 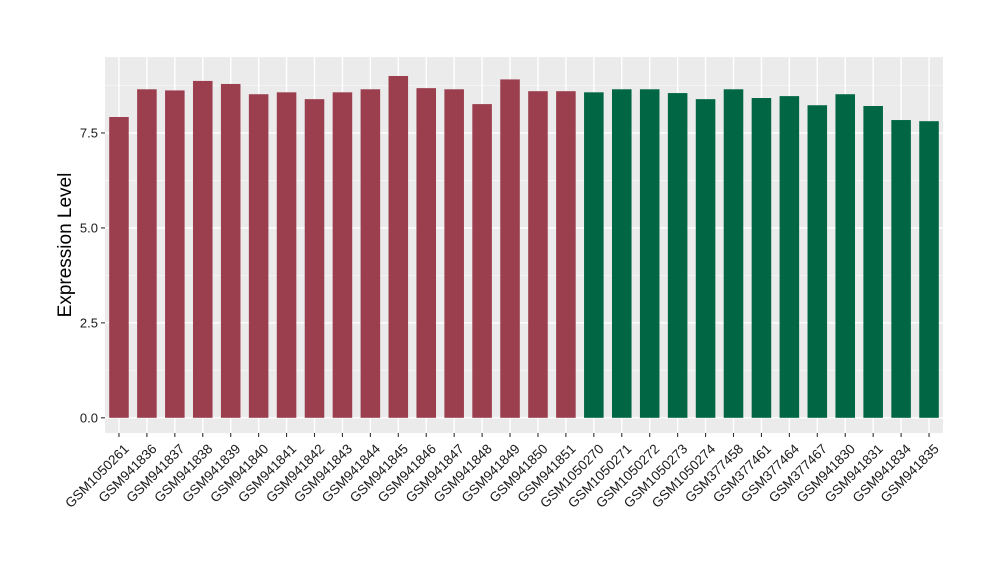 I want to click on bar-GSM377464, so click(x=789, y=257).